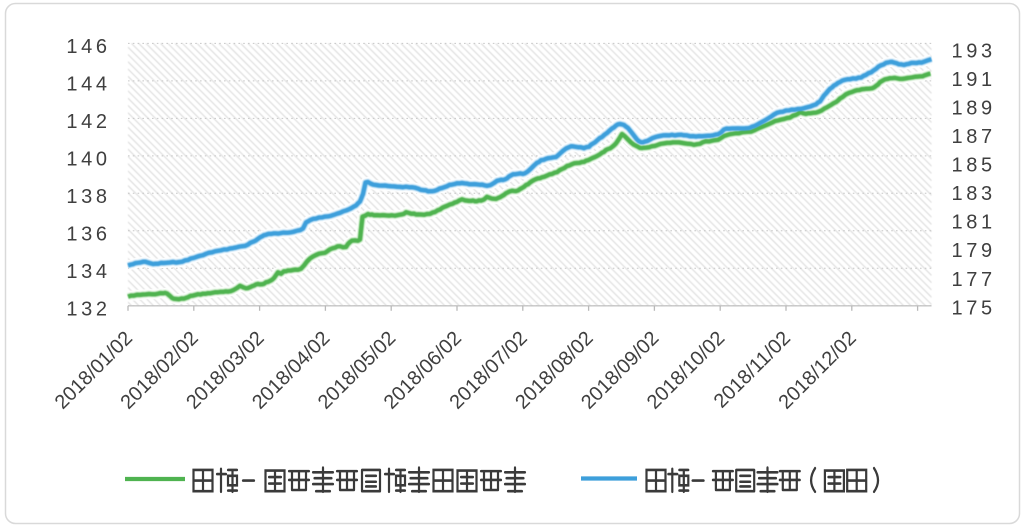 Image resolution: width=1026 pixels, height=532 pixels. What do you see at coordinates (974, 80) in the screenshot?
I see `svg-text: 191` at bounding box center [974, 80].